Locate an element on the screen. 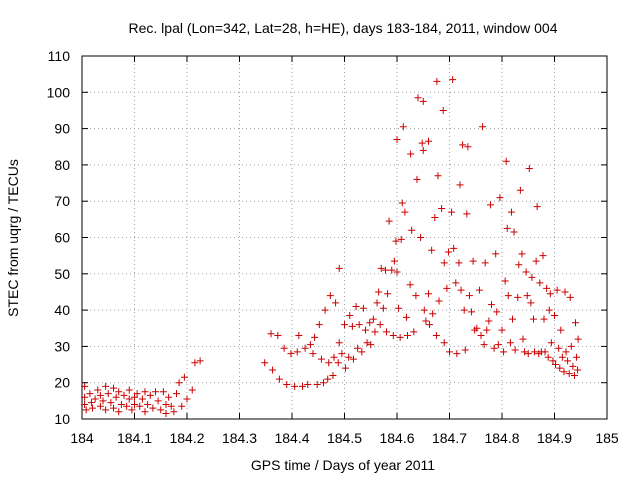 This screenshot has width=640, height=480. y-tick-label: 90 is located at coordinates (62, 129).